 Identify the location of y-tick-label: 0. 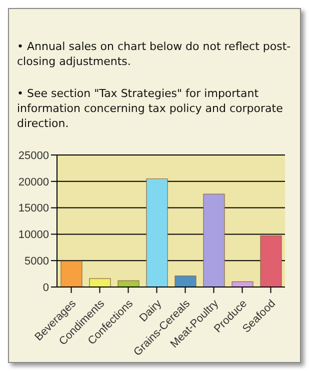
(45, 288).